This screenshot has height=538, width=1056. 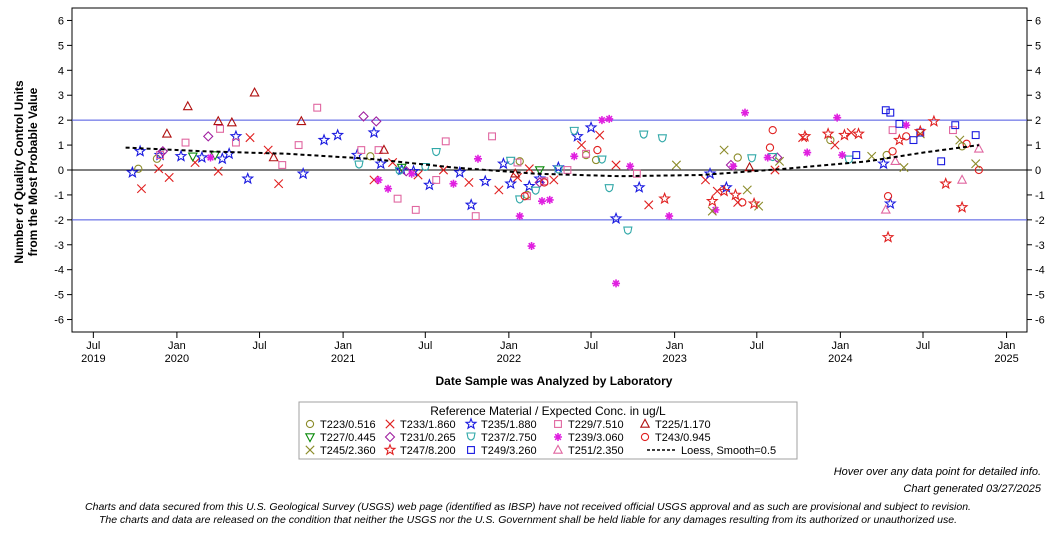 What do you see at coordinates (61, 21) in the screenshot?
I see `y-left-tick-label: 6` at bounding box center [61, 21].